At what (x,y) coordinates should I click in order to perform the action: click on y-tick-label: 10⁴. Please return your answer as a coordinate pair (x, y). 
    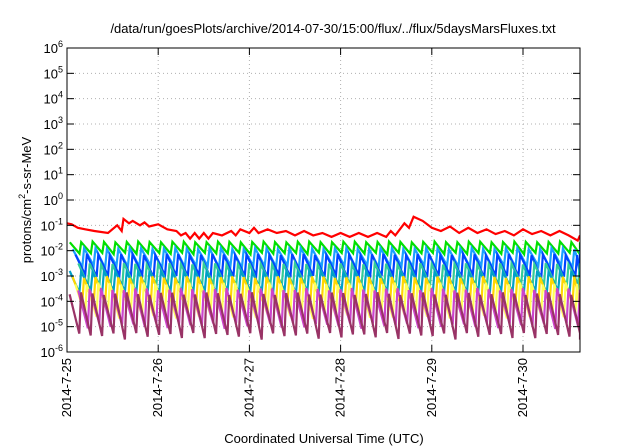
    Looking at the image, I should click on (53, 98).